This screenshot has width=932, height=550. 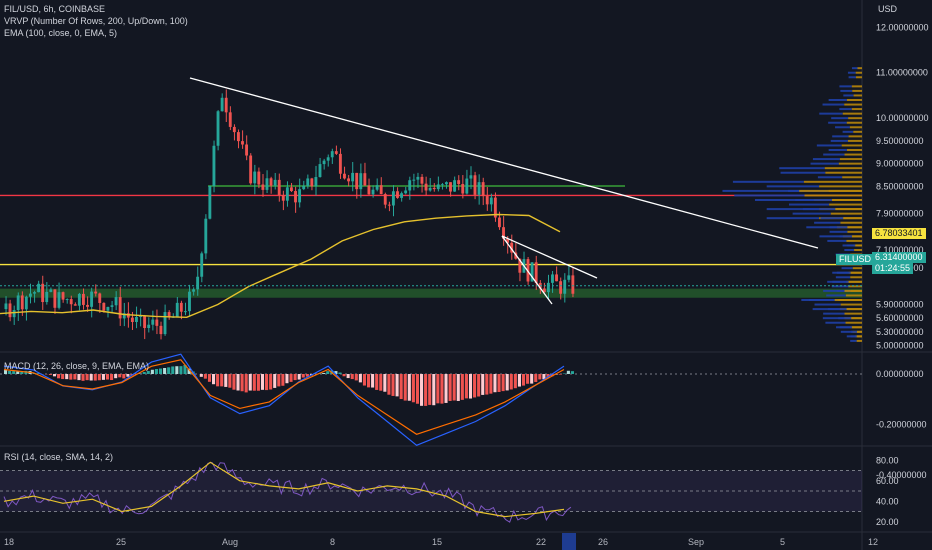 What do you see at coordinates (61, 33) in the screenshot?
I see `ema-legend: EMA (100, close, 0, EMA, 5)` at bounding box center [61, 33].